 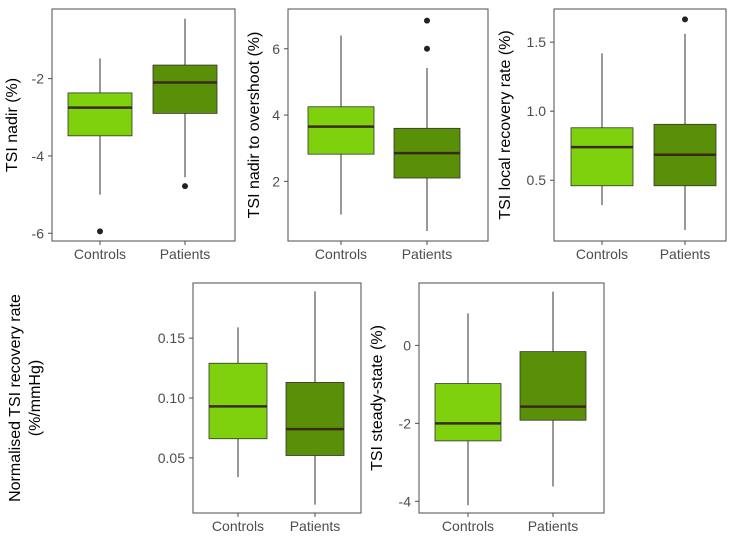 What do you see at coordinates (25, 398) in the screenshot?
I see `y-axis-title: Normalised TSI recovery rate (%/mmHg)` at bounding box center [25, 398].